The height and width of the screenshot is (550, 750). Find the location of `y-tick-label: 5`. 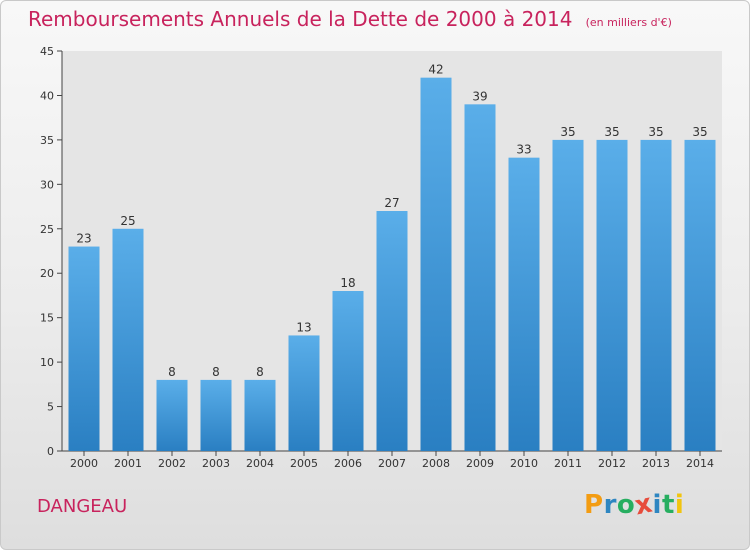

y-tick-label: 5 is located at coordinates (50, 407).